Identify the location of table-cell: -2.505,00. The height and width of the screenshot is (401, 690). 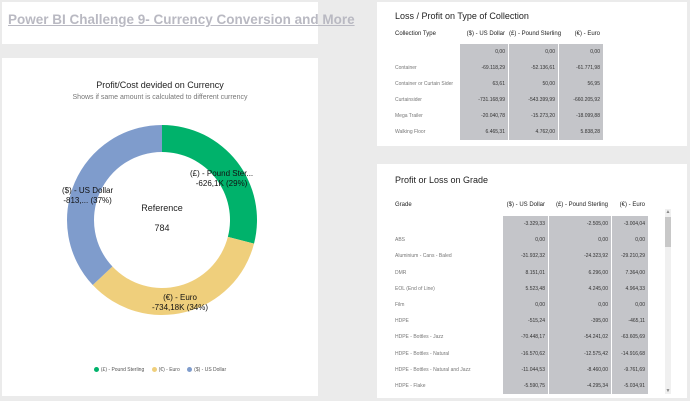
(580, 224).